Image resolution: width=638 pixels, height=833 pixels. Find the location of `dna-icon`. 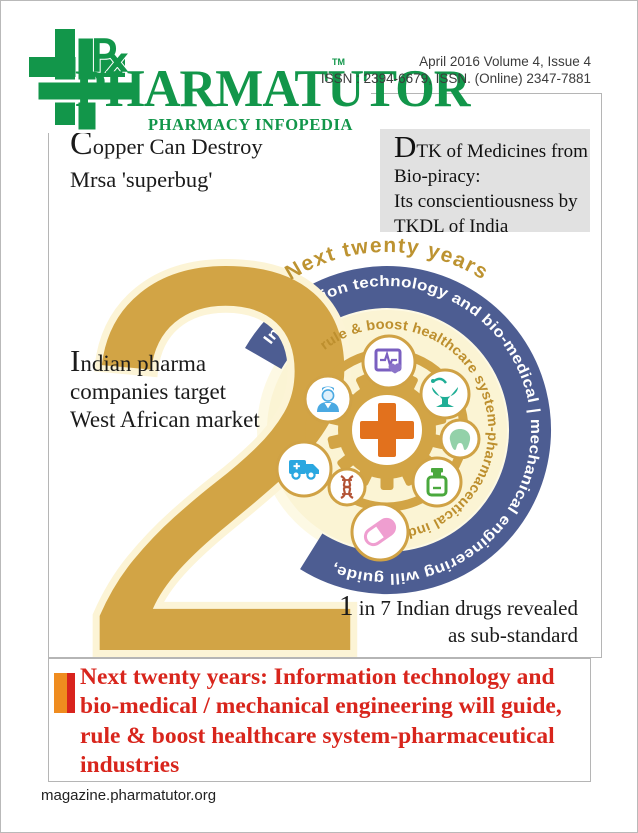

dna-icon is located at coordinates (347, 487).